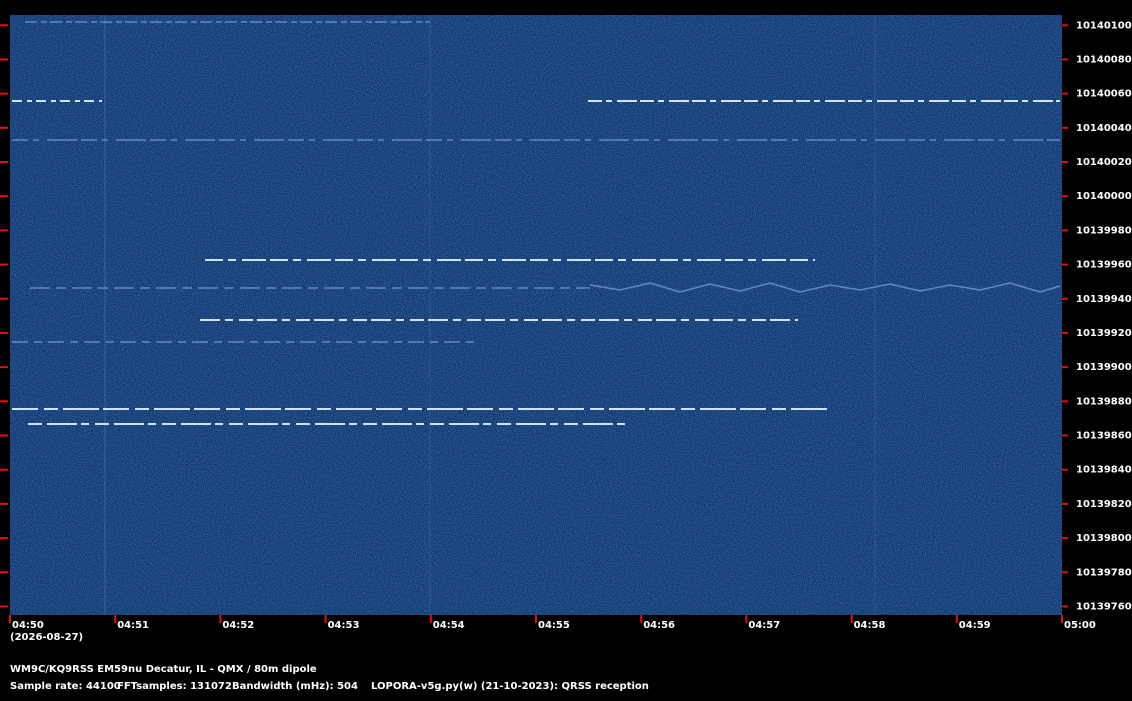 The height and width of the screenshot is (701, 1132). Describe the element at coordinates (46, 637) in the screenshot. I see `date-label: (2026-08-27)` at that location.